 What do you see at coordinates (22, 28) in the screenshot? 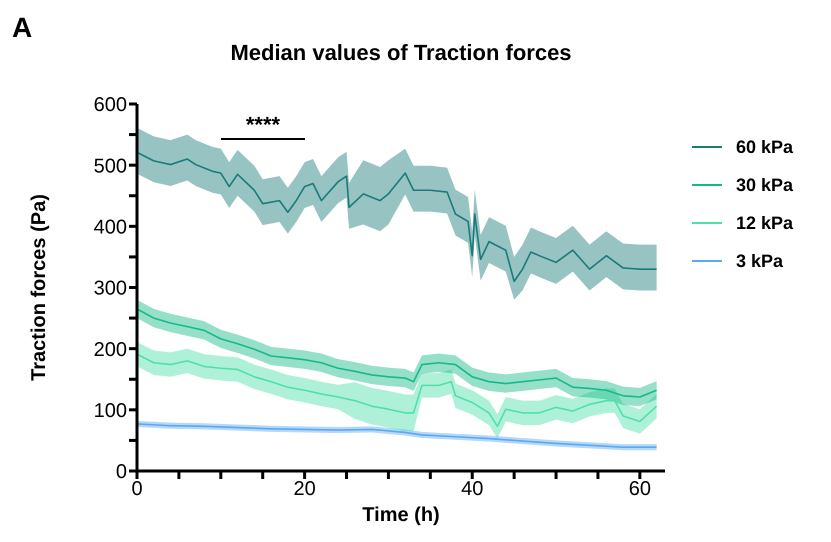
I see `text: A` at bounding box center [22, 28].